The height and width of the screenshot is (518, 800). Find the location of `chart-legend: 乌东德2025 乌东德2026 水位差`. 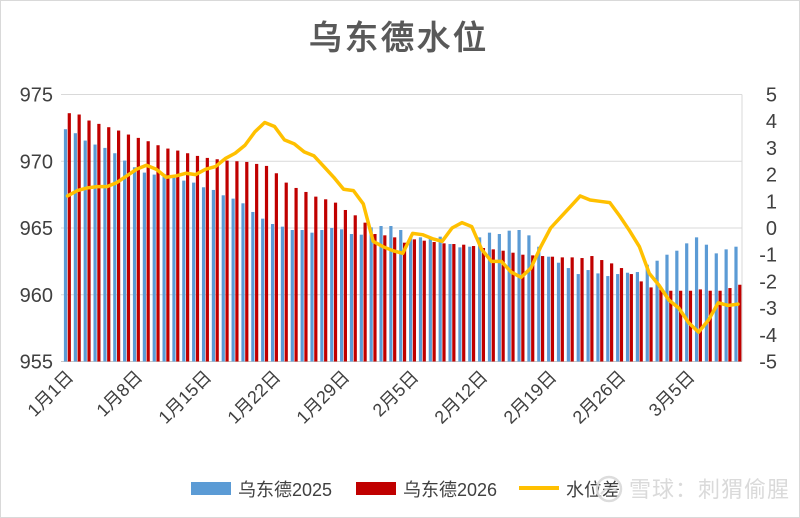

chart-legend: 乌东德2025 乌东德2026 水位差 is located at coordinates (405, 490).